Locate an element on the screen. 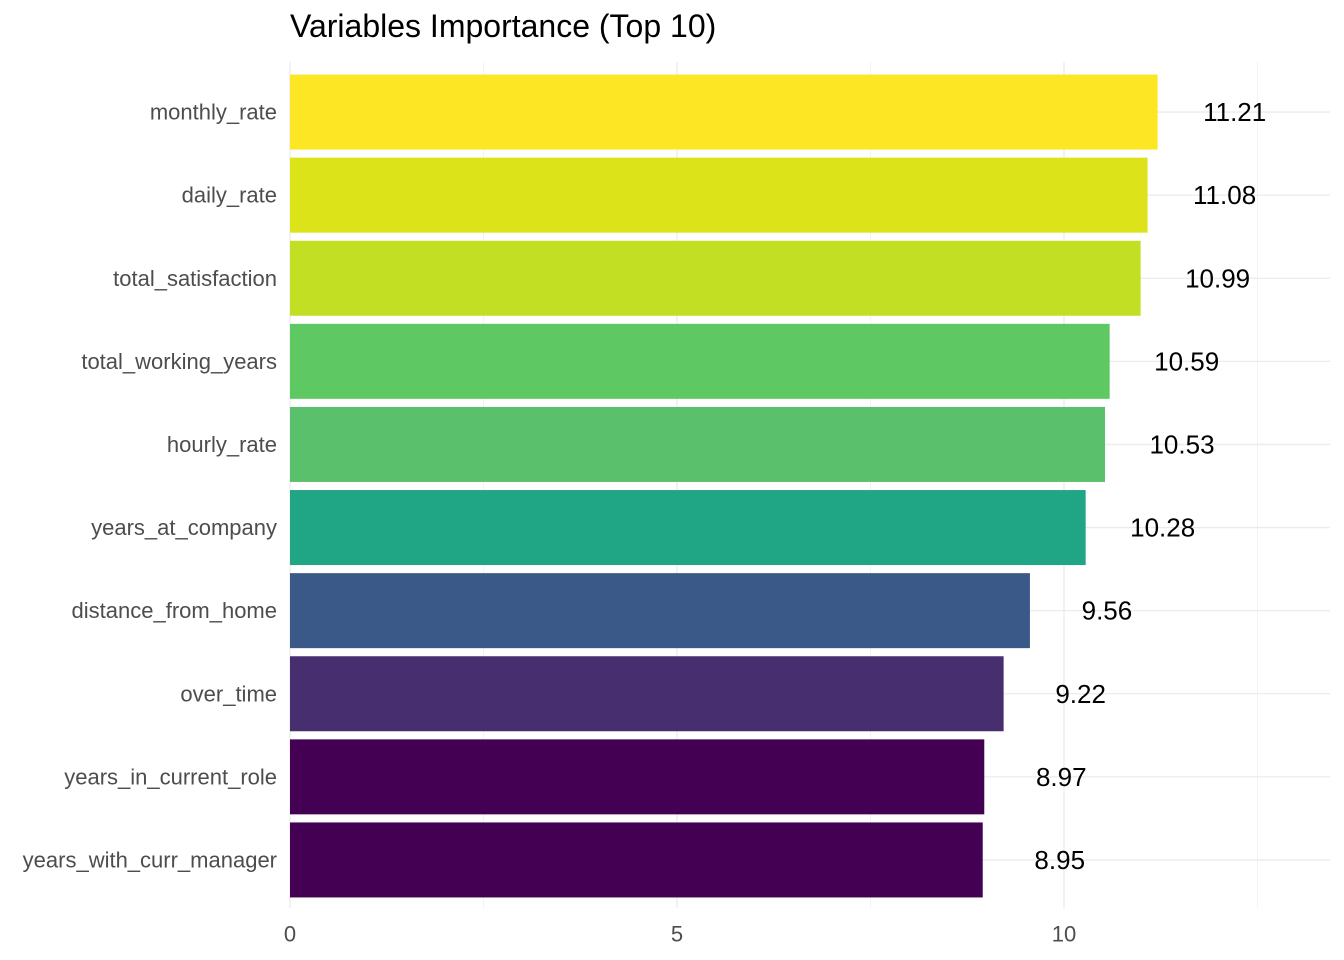 This screenshot has height=960, width=1344. chart-title: Variables Importance (Top 10) is located at coordinates (503, 26).